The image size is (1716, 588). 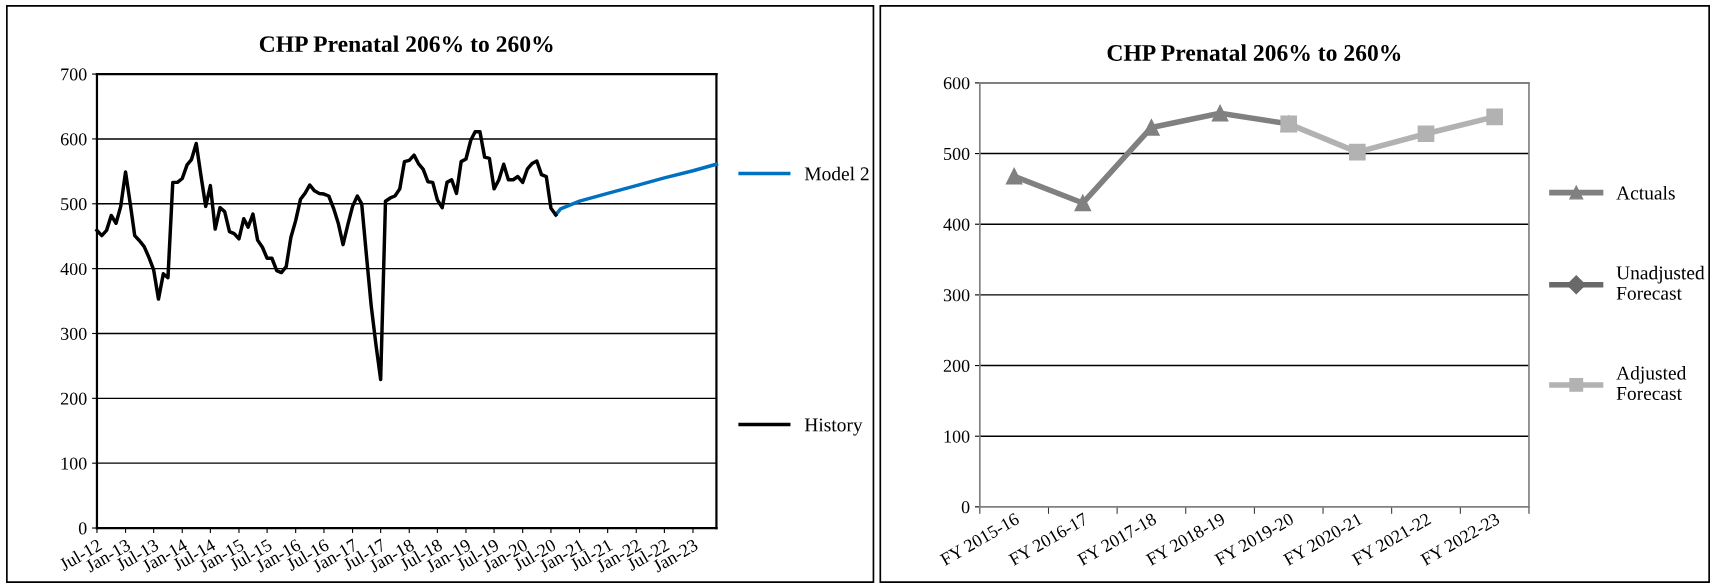 I want to click on y-tick-label: 700, so click(x=74, y=74).